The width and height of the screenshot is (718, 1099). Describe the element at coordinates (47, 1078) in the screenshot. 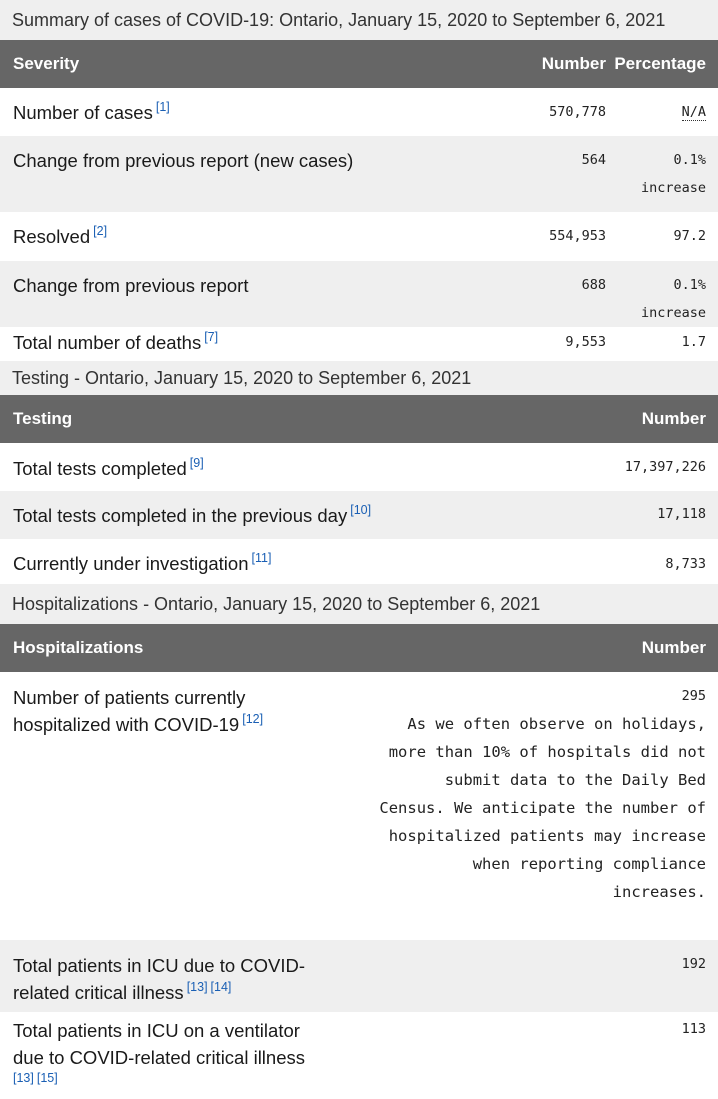

I see `reference-link: [15]` at that location.